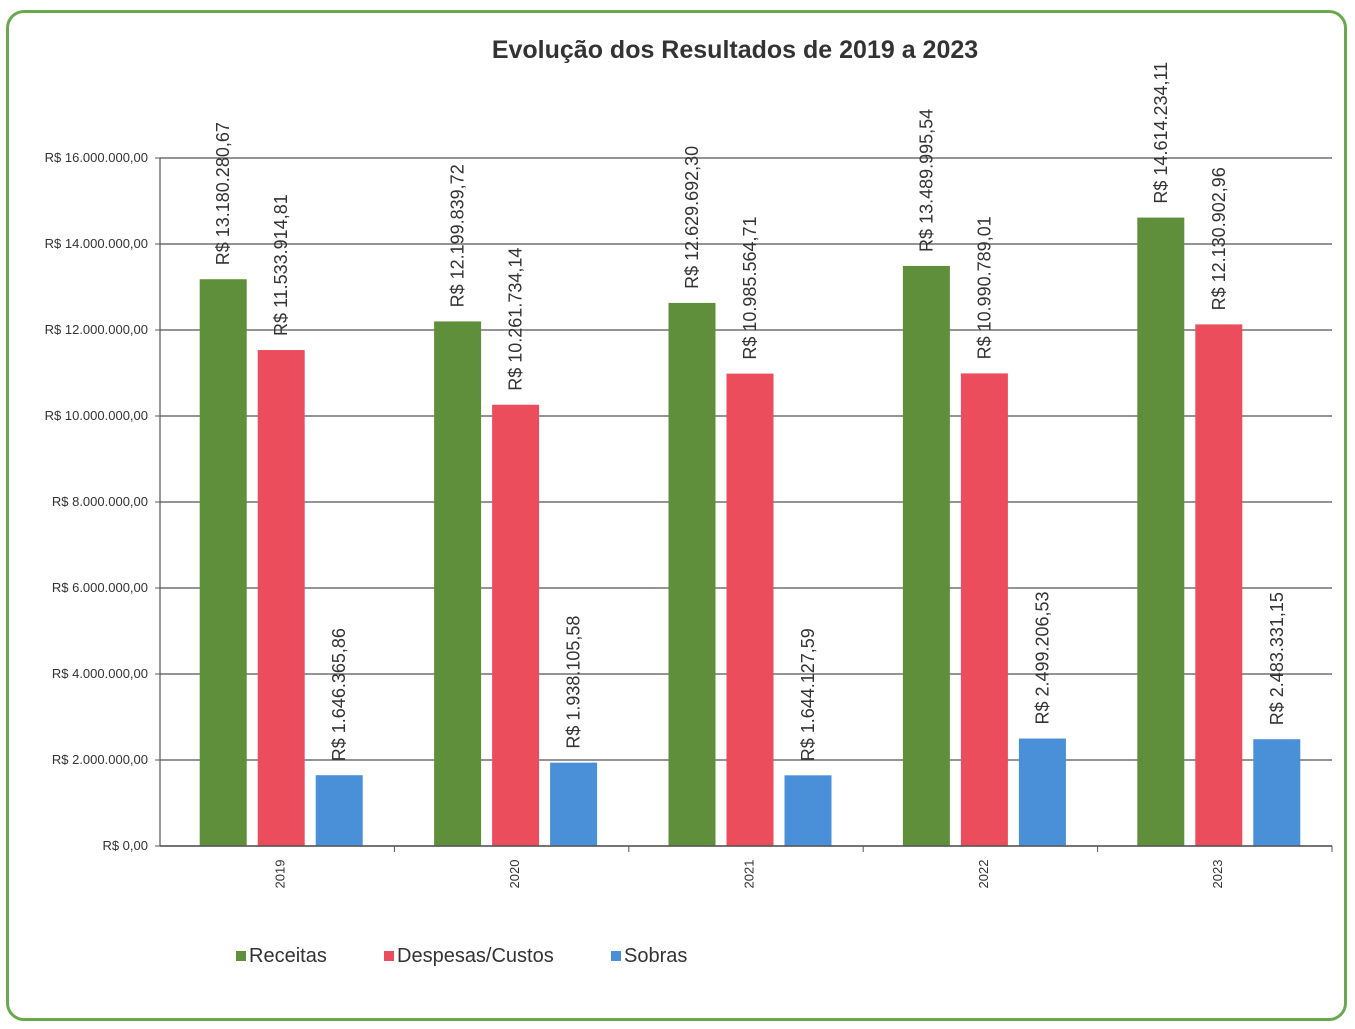 The height and width of the screenshot is (1029, 1355). What do you see at coordinates (223, 193) in the screenshot?
I see `data-label: R$ 13.180.280,67` at bounding box center [223, 193].